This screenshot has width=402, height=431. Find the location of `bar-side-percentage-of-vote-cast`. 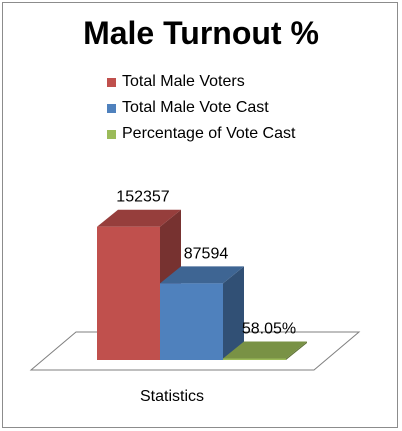

bar-side-percentage-of-vote-cast is located at coordinates (296, 350).